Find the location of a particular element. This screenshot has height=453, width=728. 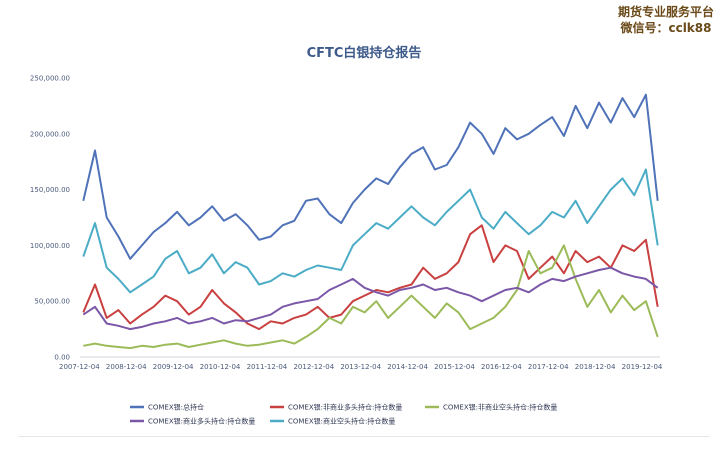

x-tick-label: 2015-12-04 is located at coordinates (454, 367).